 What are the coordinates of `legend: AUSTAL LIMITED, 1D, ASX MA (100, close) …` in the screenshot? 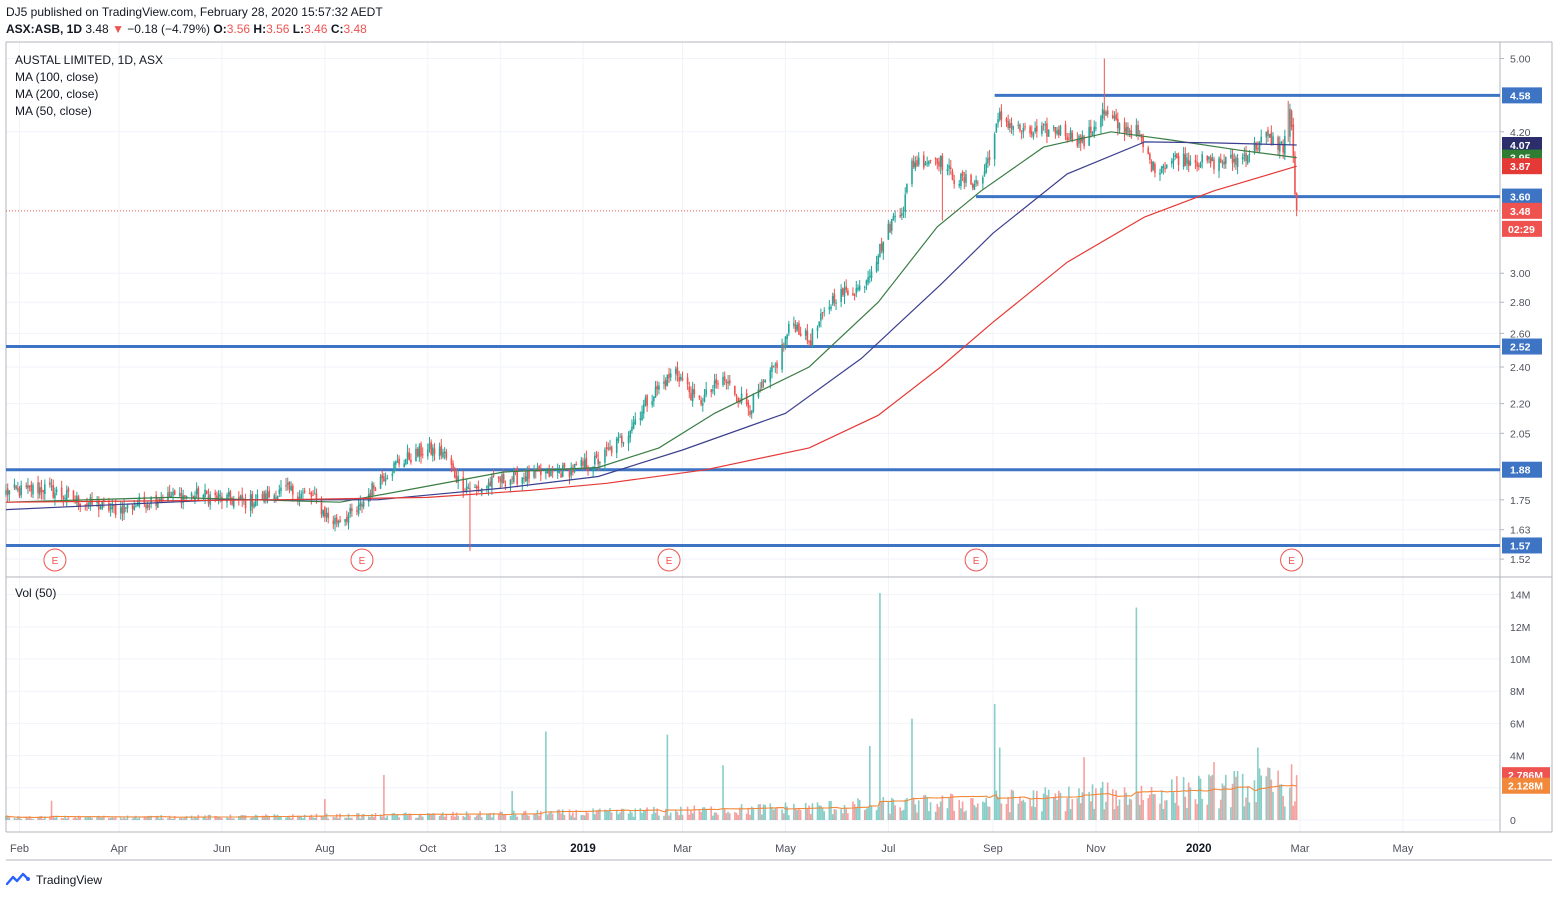 It's located at (89, 326).